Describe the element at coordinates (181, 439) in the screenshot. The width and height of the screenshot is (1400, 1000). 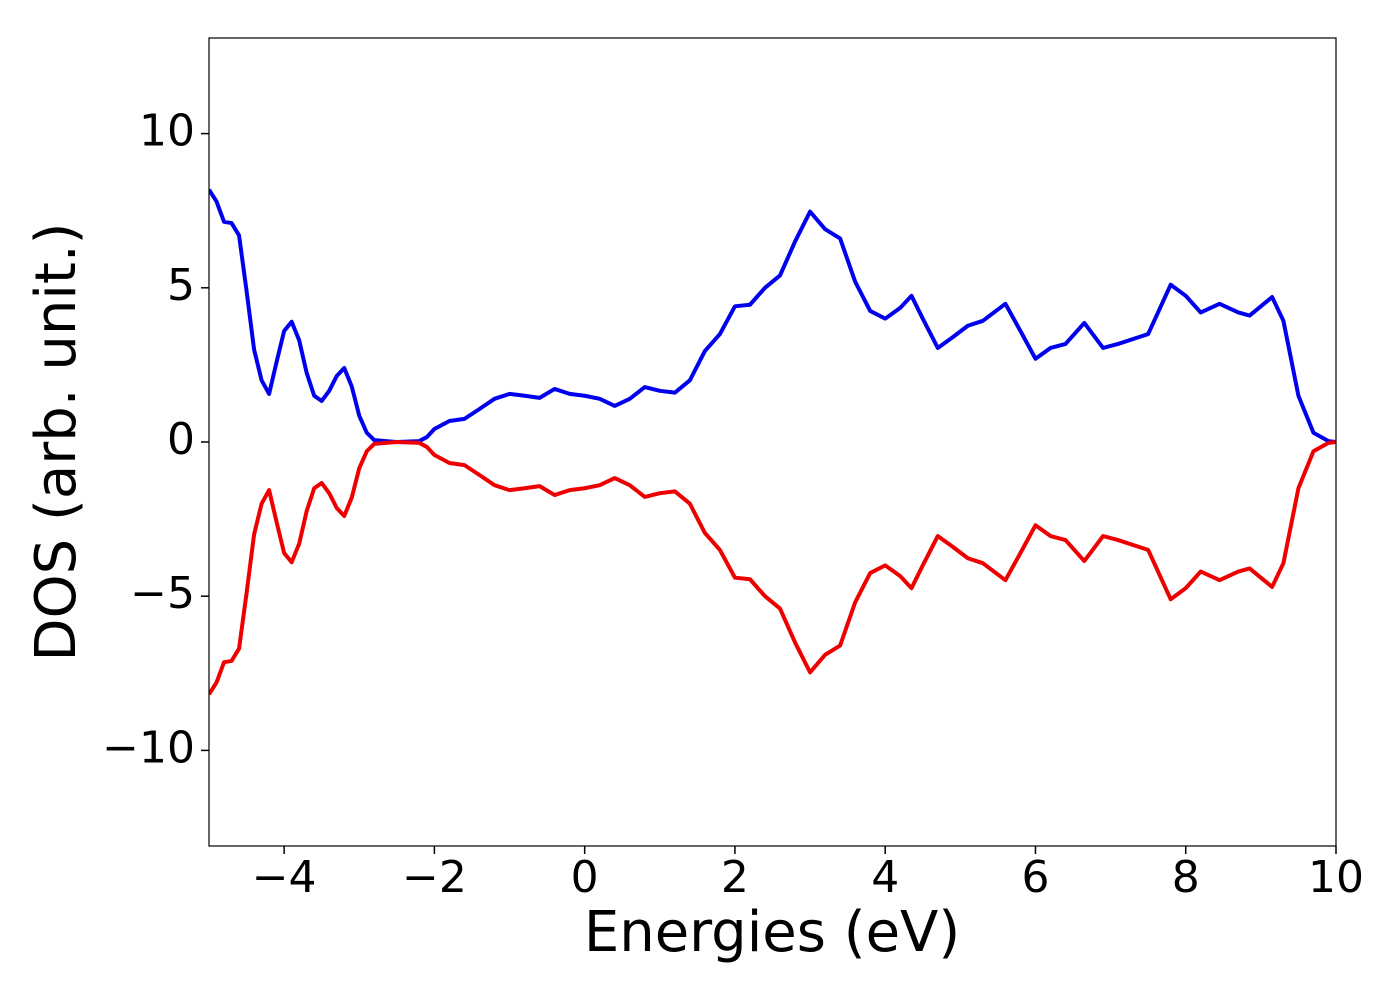
I see `y-tick-label: 0` at that location.